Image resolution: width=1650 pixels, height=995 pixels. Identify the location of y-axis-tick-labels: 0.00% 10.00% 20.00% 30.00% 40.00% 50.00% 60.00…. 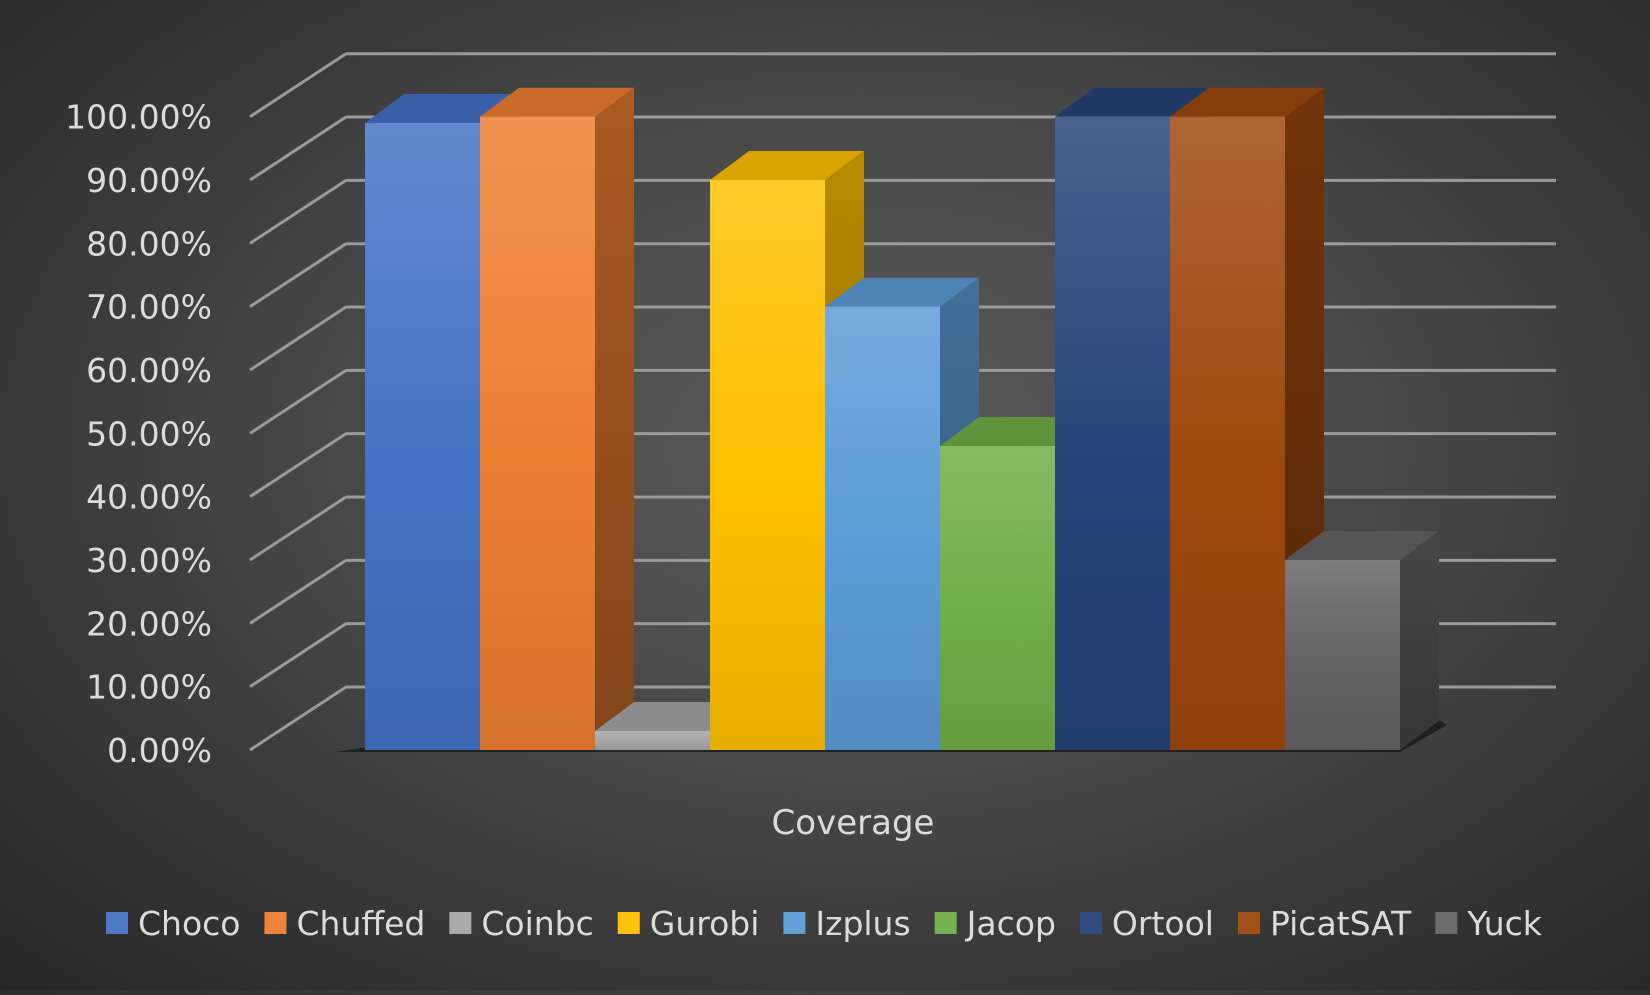
(138, 434).